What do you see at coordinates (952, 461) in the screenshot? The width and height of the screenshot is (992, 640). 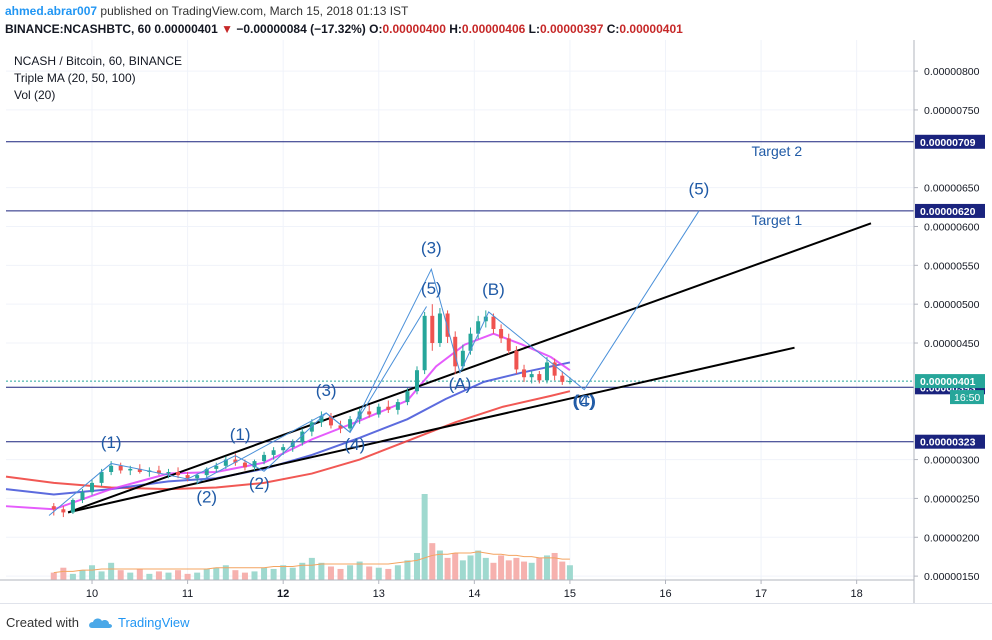 I see `price-tick-label: 0.00000300` at bounding box center [952, 461].